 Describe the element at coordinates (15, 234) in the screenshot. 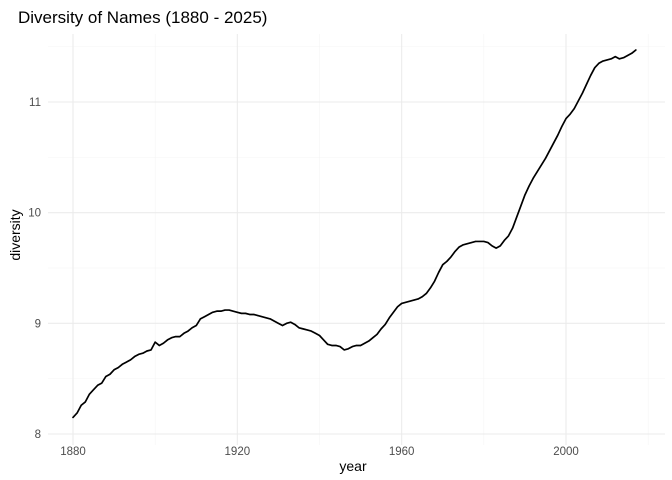

I see `y-axis-title: diversity` at that location.